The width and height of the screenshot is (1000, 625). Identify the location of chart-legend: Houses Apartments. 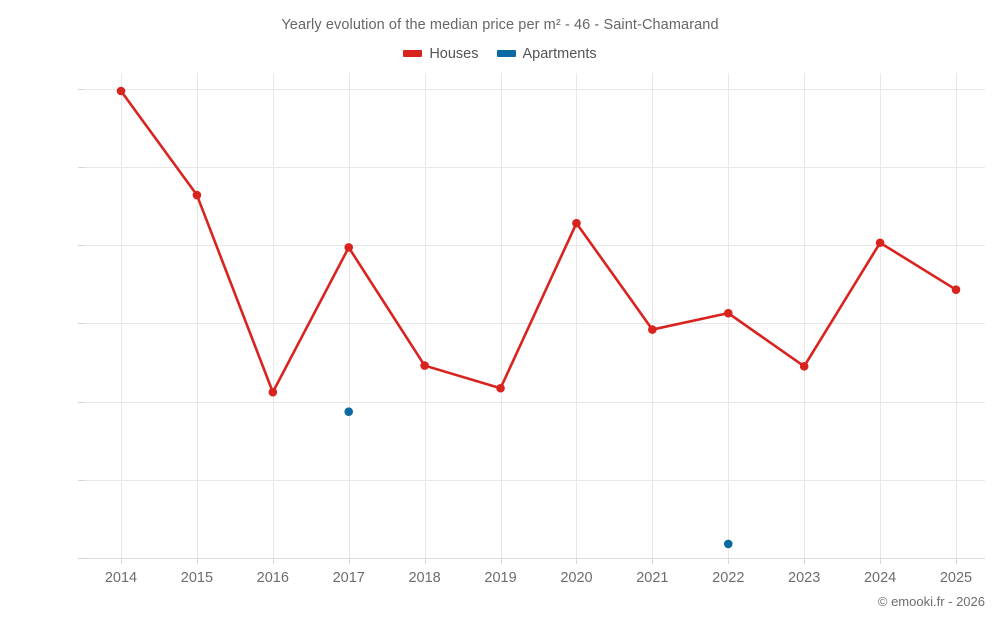
(500, 54).